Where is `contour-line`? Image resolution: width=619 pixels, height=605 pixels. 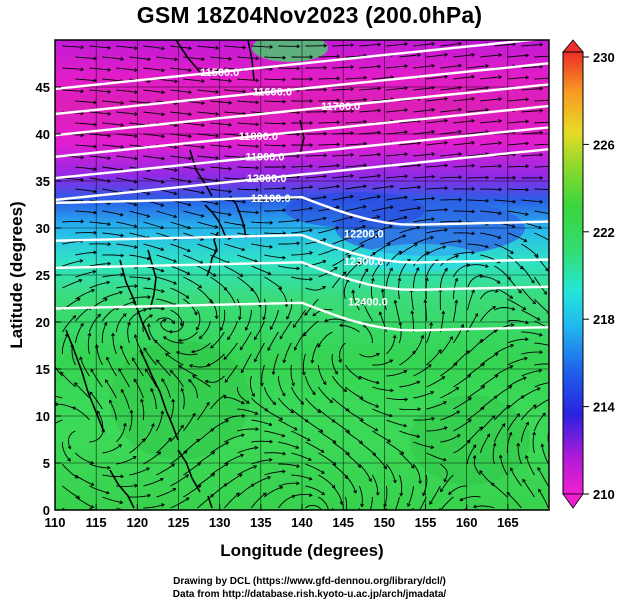 contour-line is located at coordinates (302, 131).